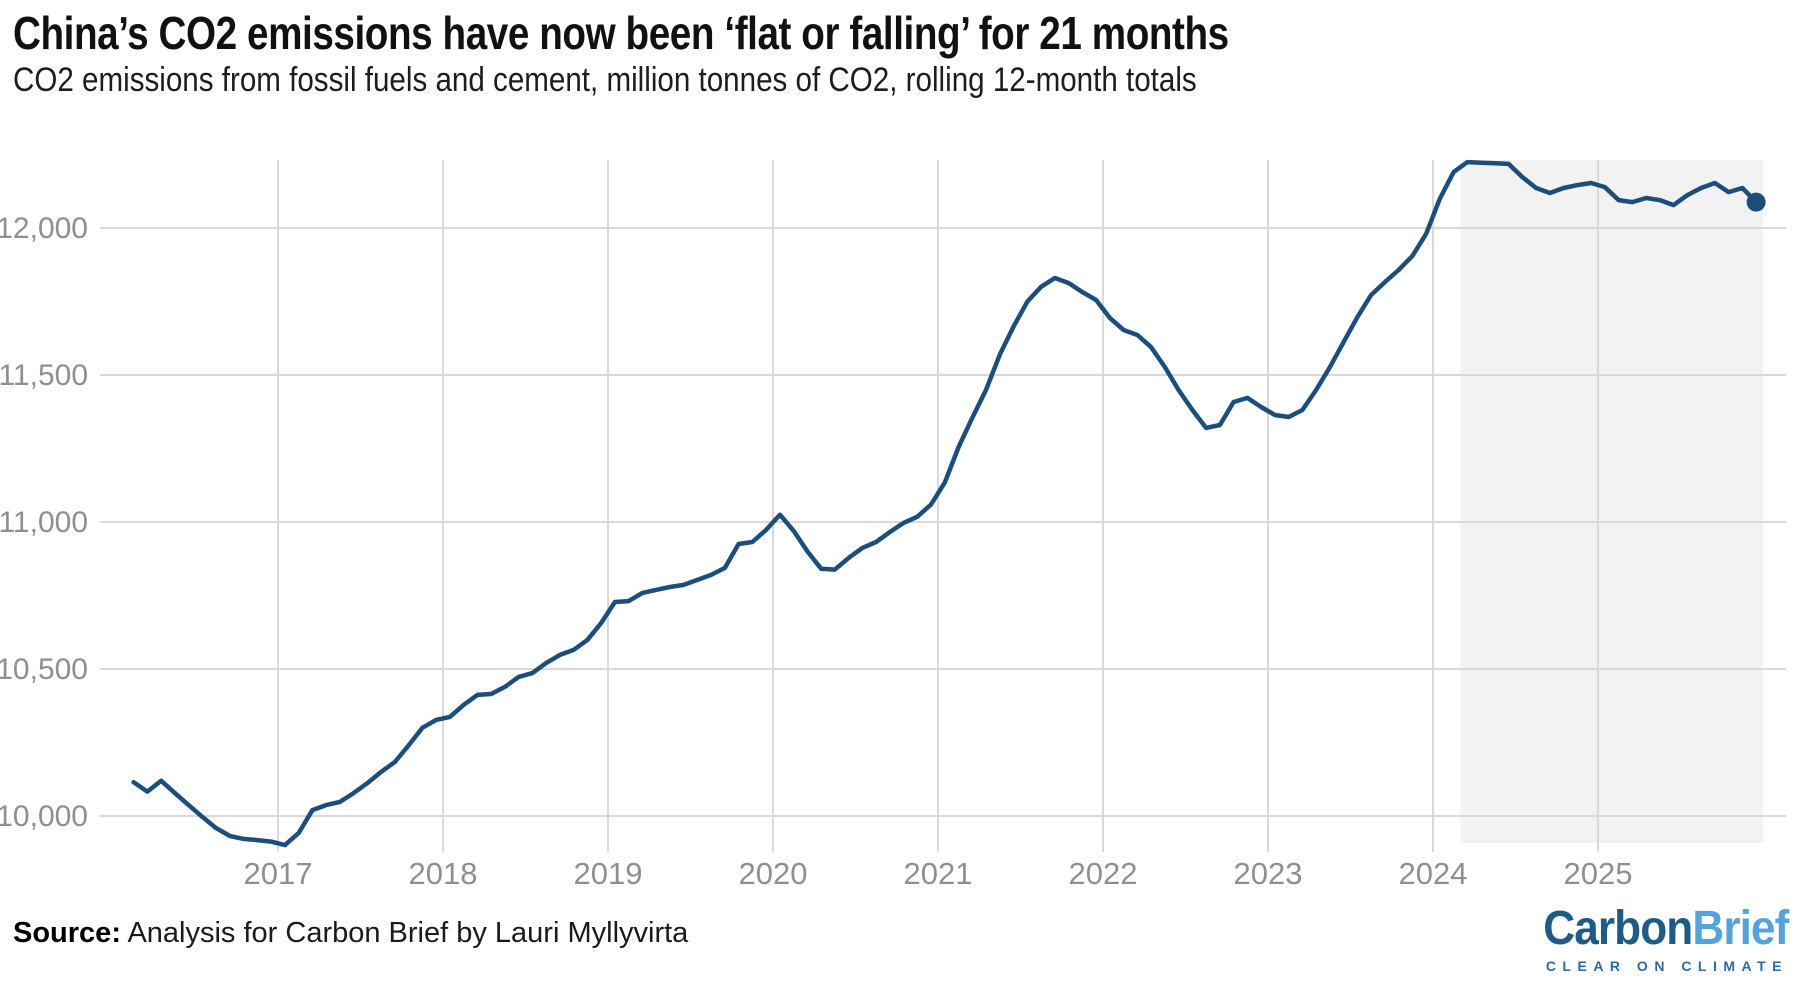 This screenshot has height=1006, width=1800. What do you see at coordinates (1433, 873) in the screenshot?
I see `x-axis-label: 2024` at bounding box center [1433, 873].